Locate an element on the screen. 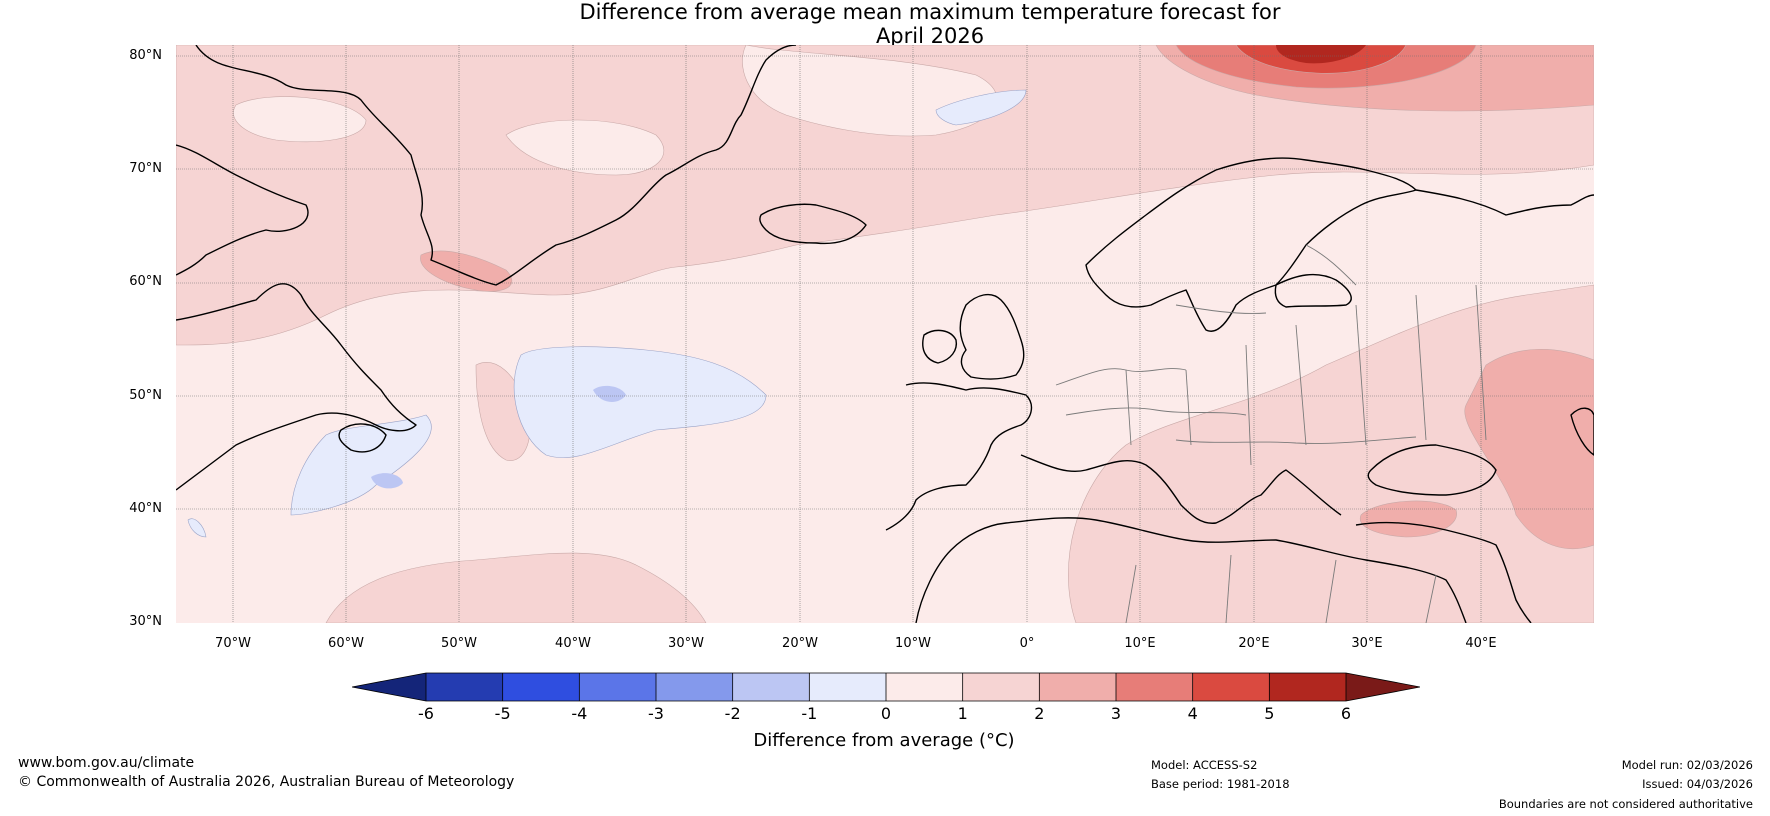 The image size is (1770, 816). lon-label-30e: 30°E is located at coordinates (1367, 643).